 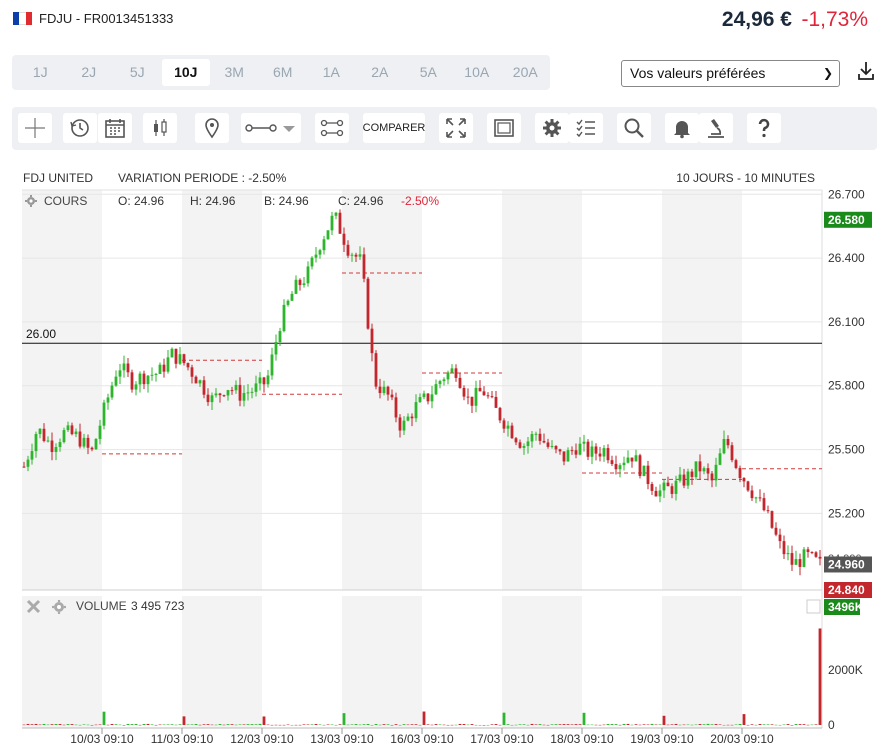 I want to click on period-1j: 1J, so click(x=40, y=72).